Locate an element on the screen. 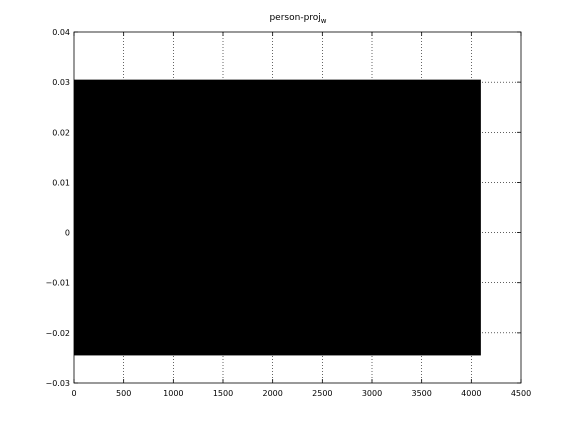 This screenshot has height=432, width=576. x-tick-label: 3500 is located at coordinates (421, 393).